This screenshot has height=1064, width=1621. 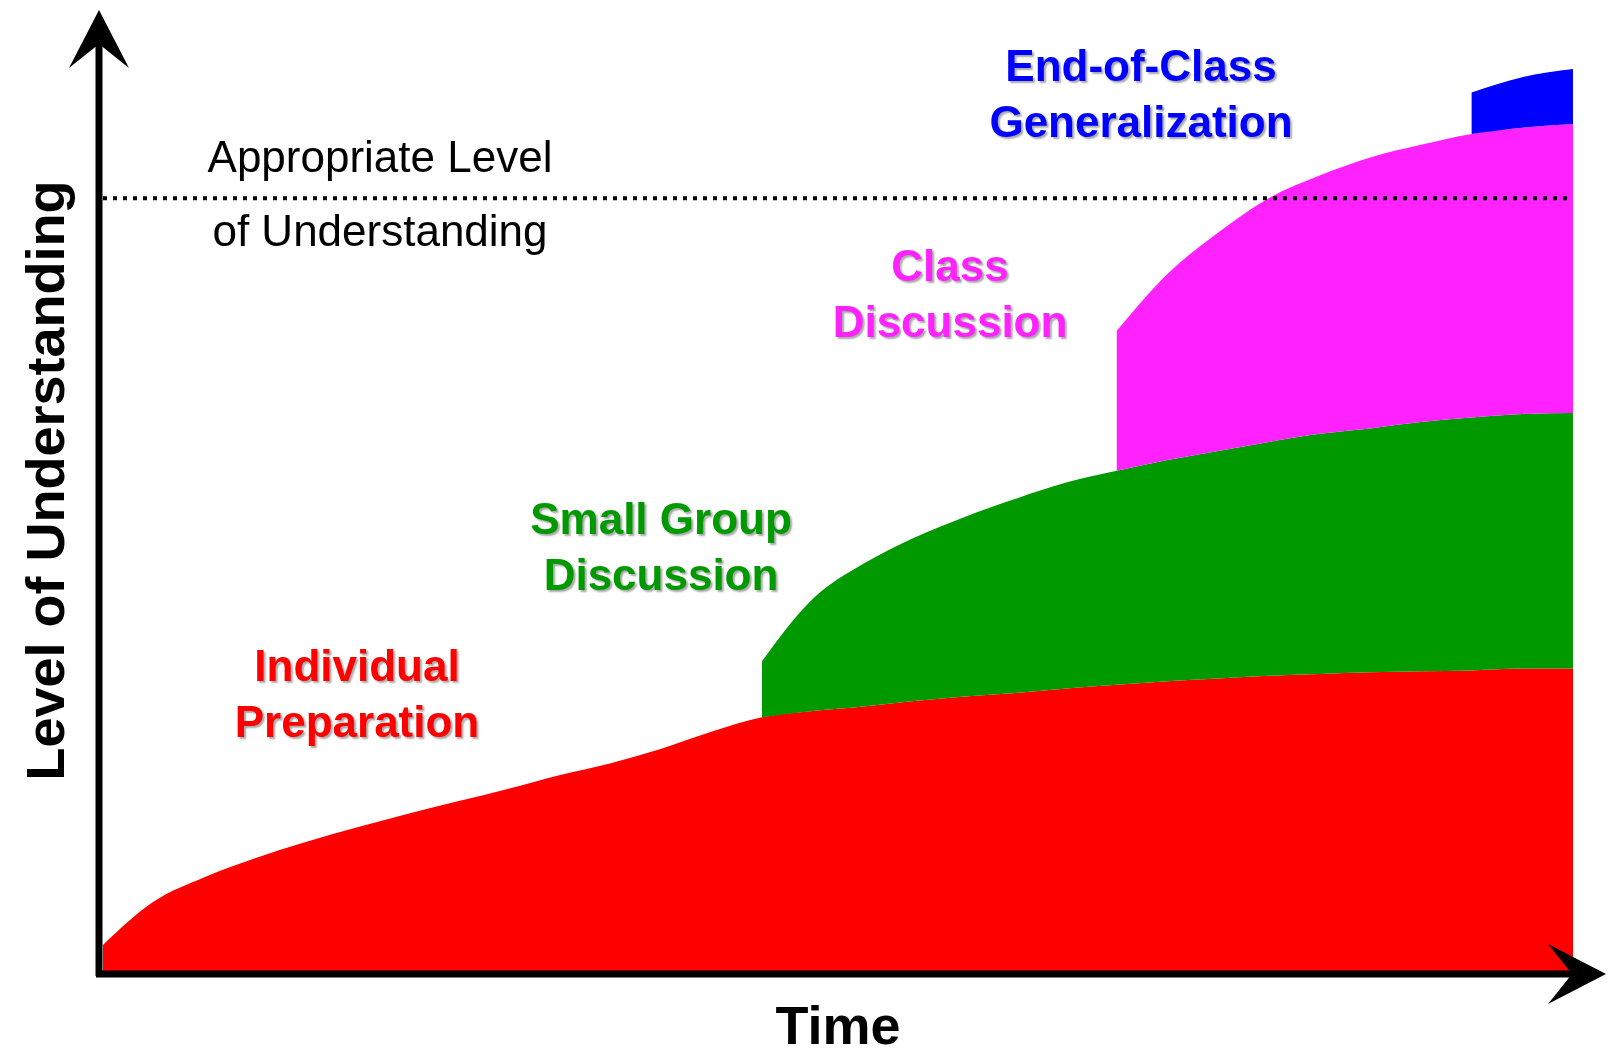 I want to click on ref-line-label: Appropriate Level of Understanding, so click(x=380, y=194).